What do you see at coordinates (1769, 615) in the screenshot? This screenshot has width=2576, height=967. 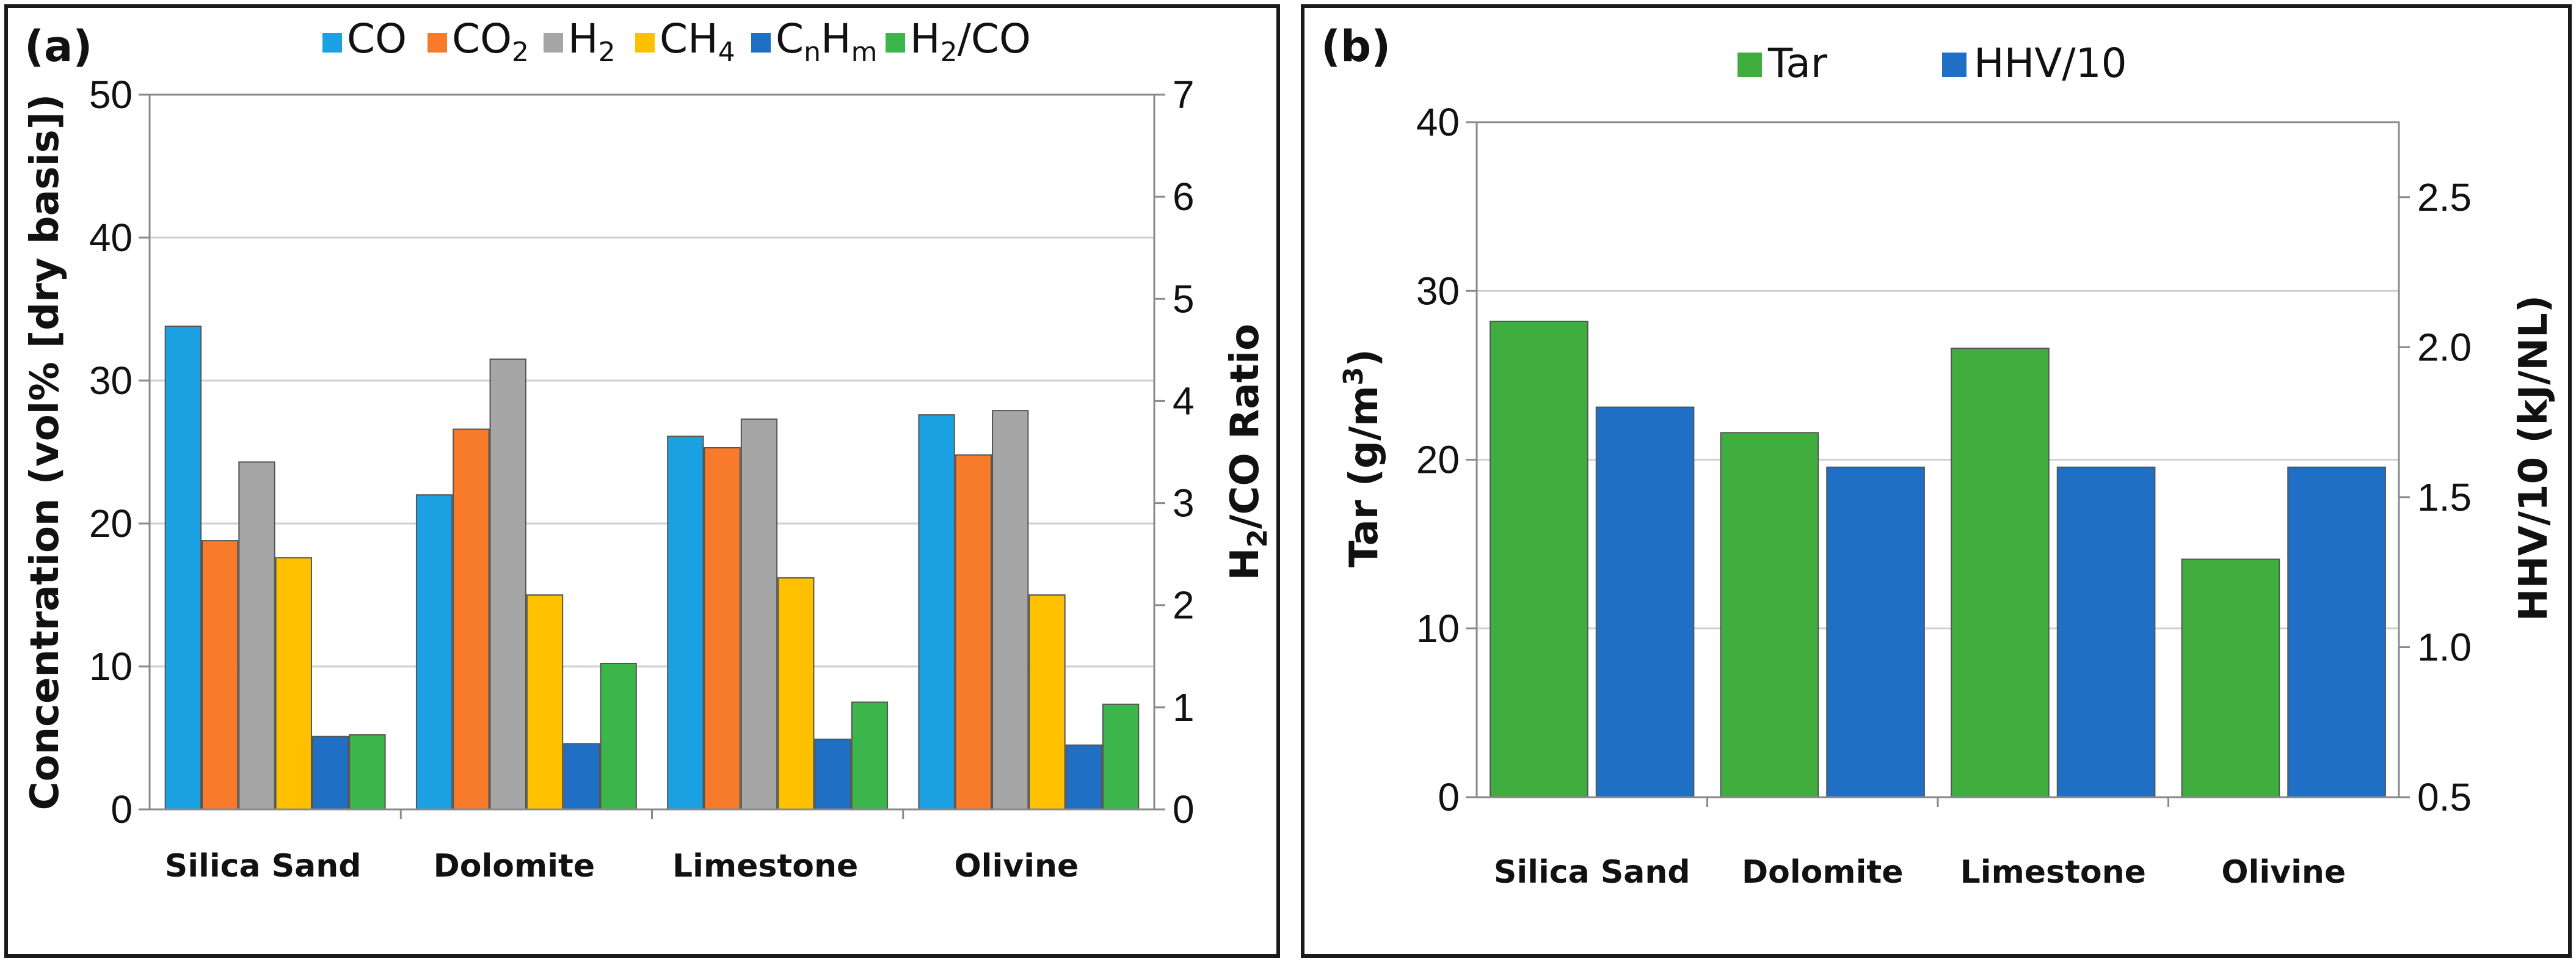 I see `bar-tar-dolomite` at bounding box center [1769, 615].